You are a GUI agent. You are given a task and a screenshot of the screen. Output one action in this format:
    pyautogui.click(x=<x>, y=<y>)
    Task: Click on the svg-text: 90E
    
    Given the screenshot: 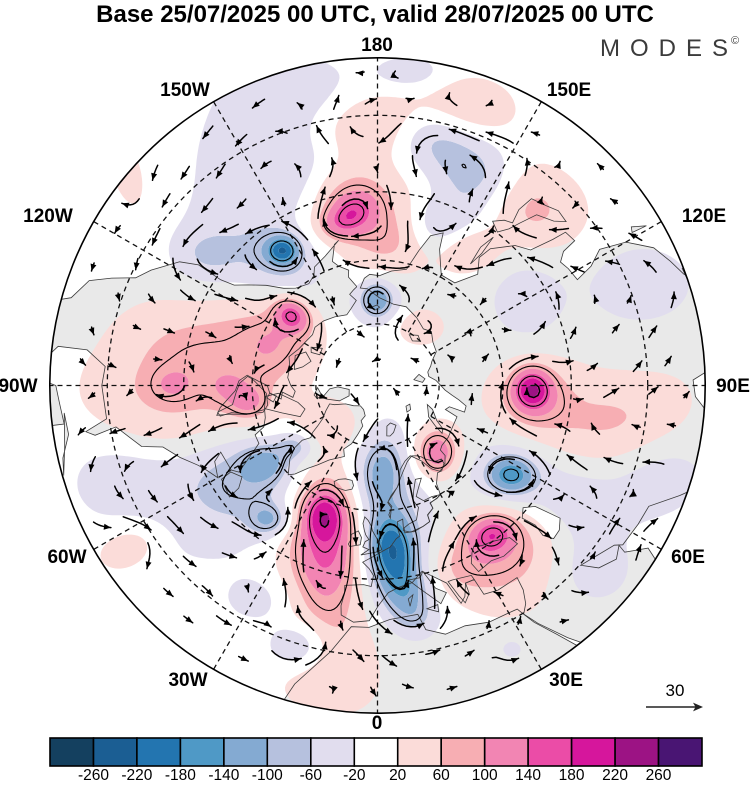 What is the action you would take?
    pyautogui.click(x=733, y=386)
    